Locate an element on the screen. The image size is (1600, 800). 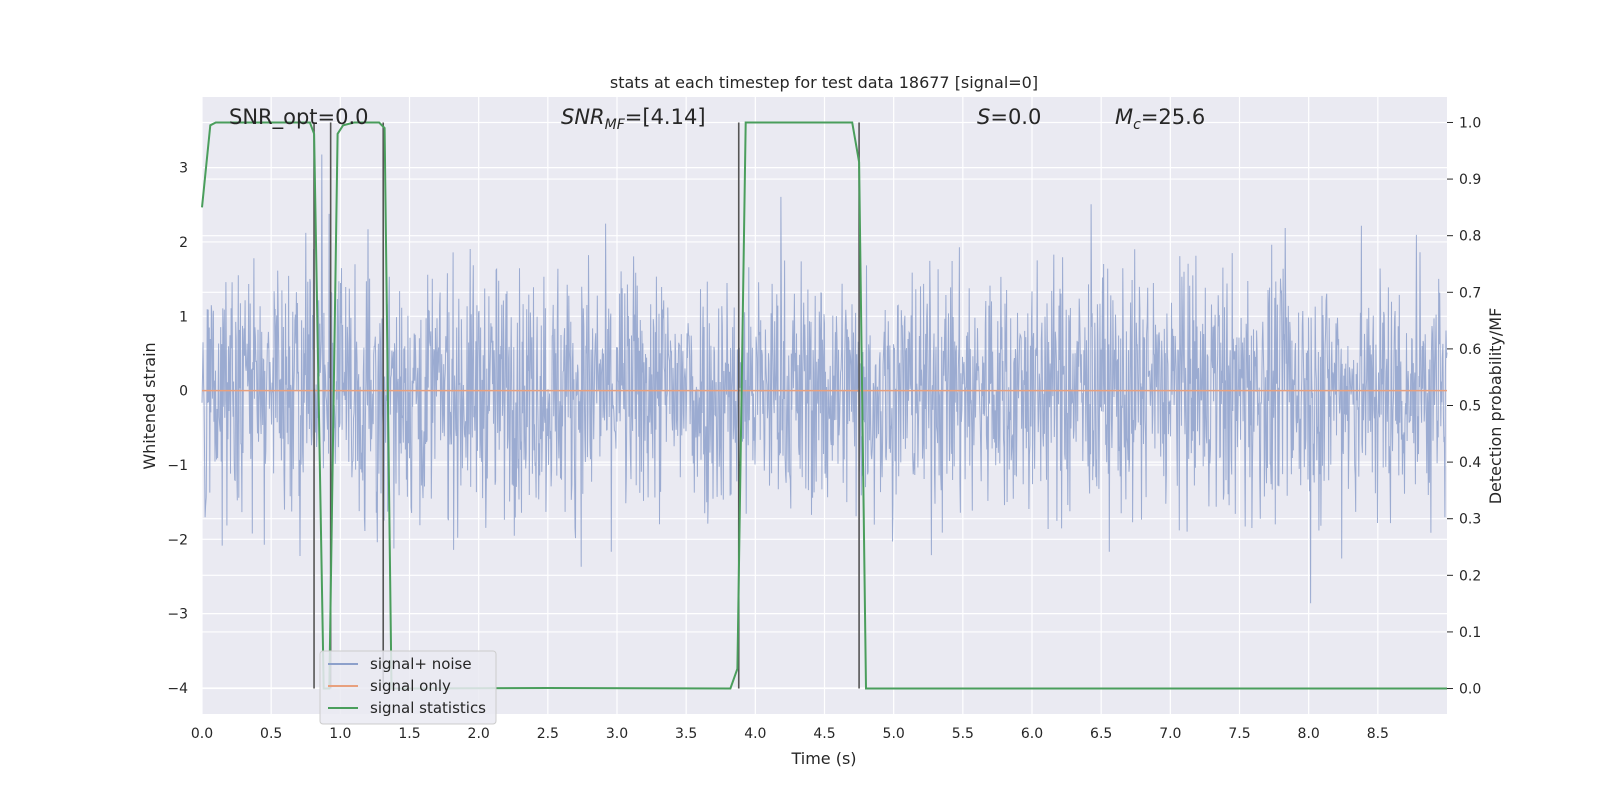
x-tick-label-2: 1.0 is located at coordinates (340, 734).